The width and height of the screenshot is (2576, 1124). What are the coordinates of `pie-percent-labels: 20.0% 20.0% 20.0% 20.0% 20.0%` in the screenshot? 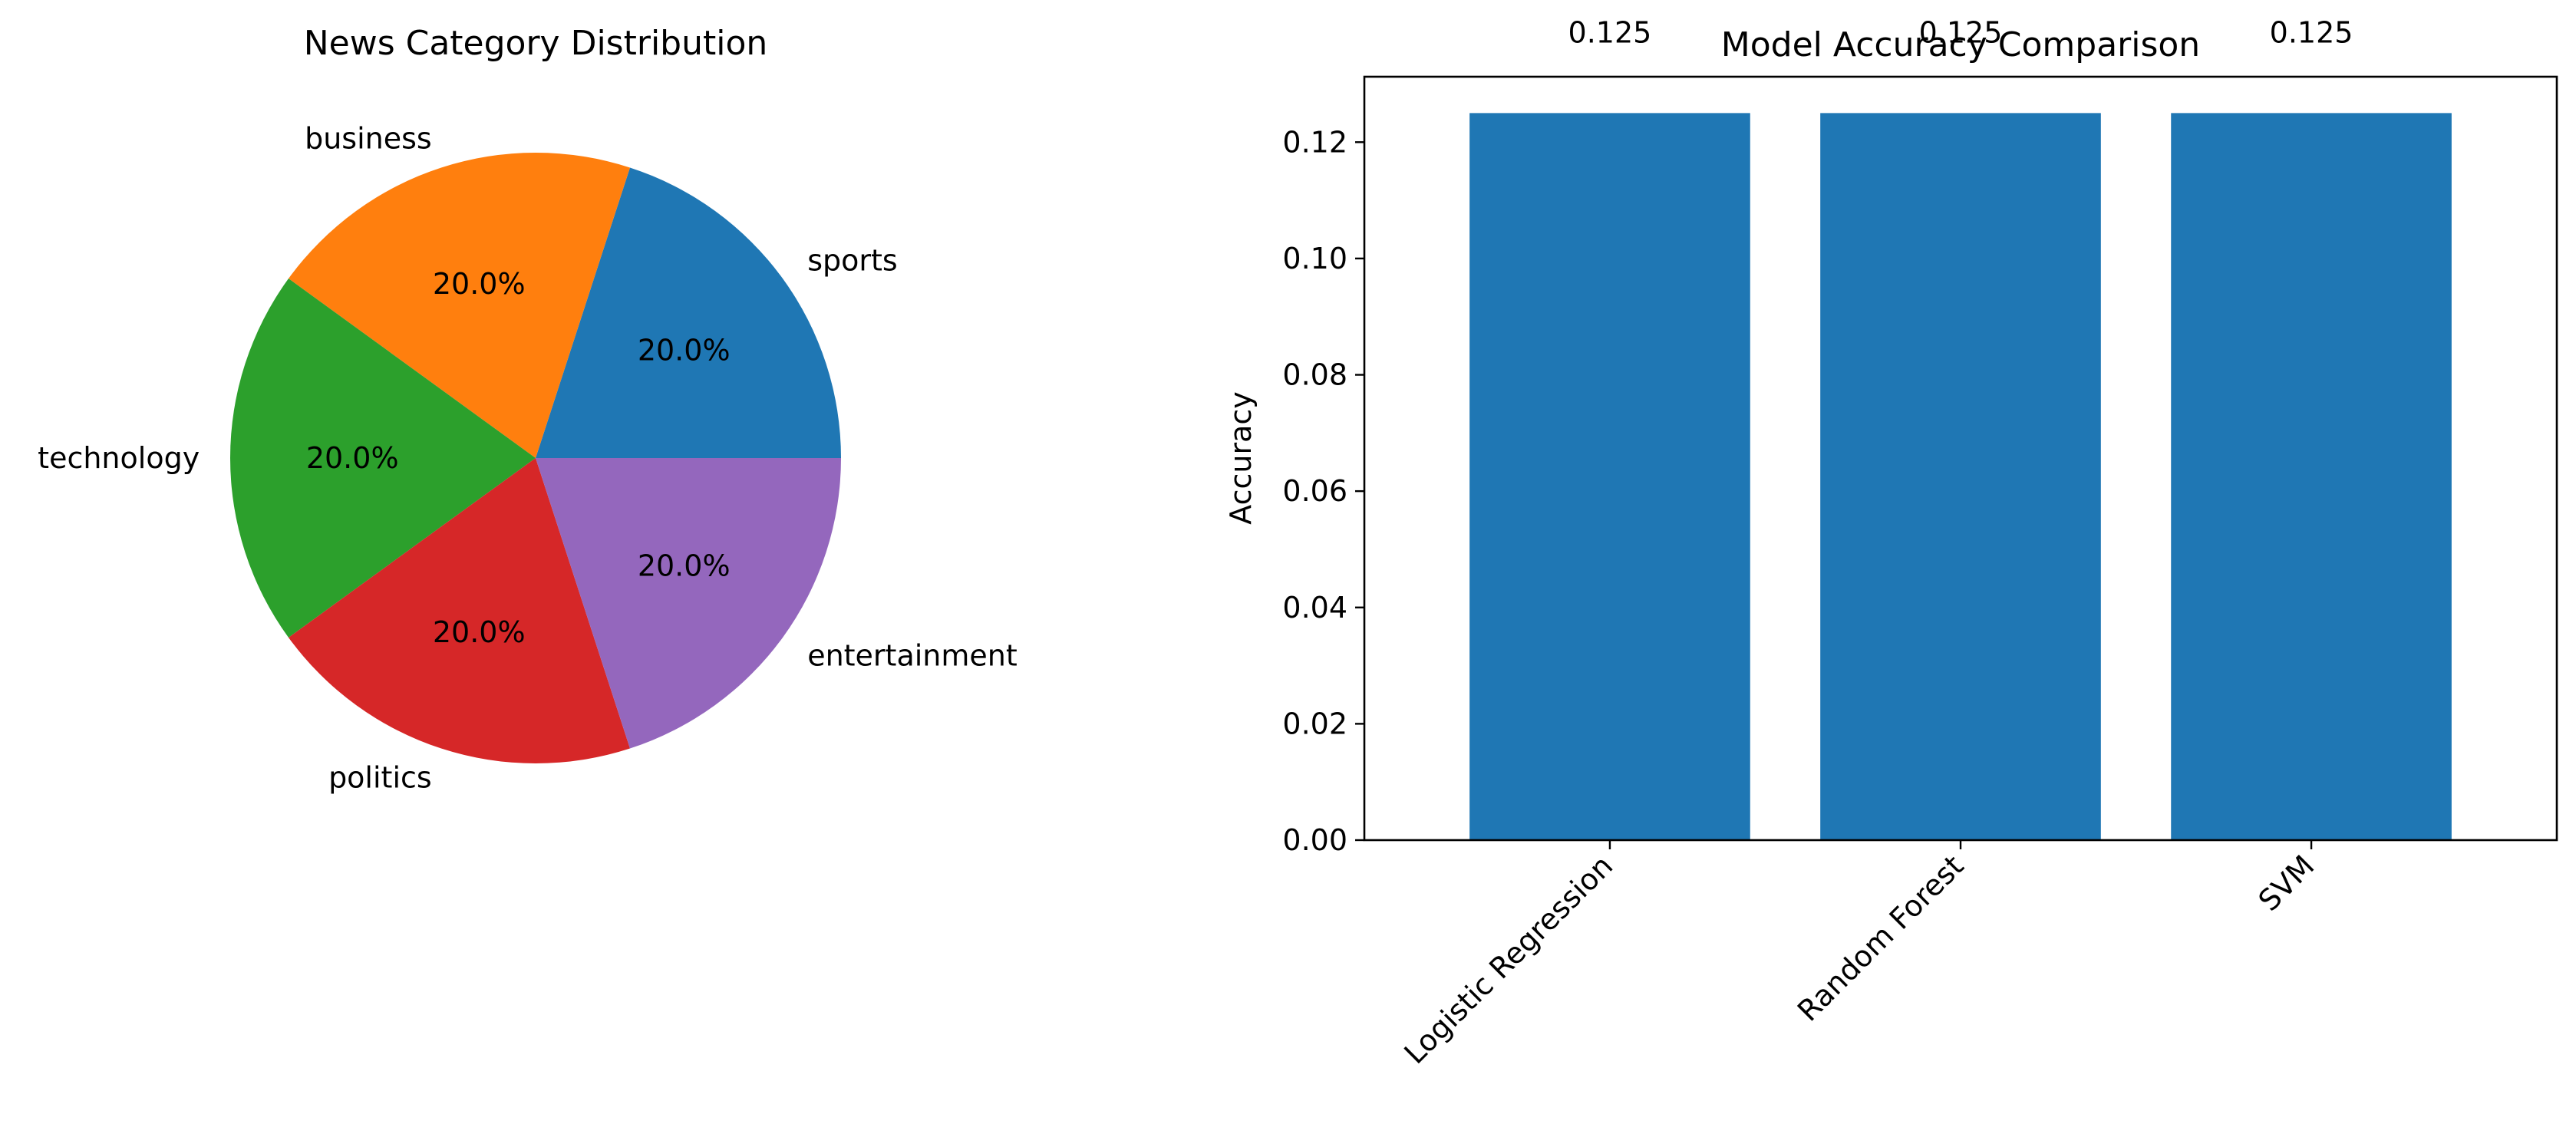 It's located at (518, 458).